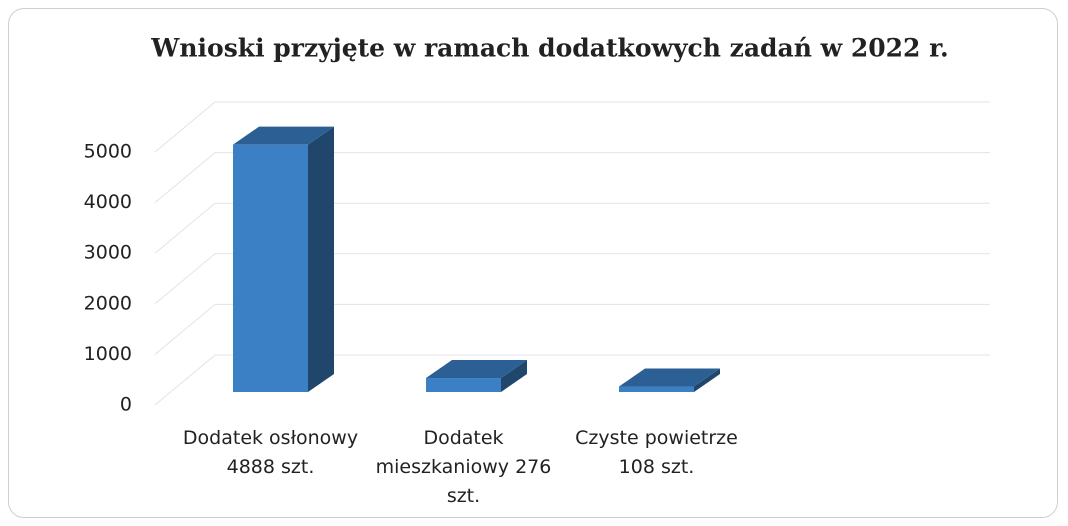 The image size is (1068, 526). I want to click on x-tick-label: Dodatek mieszkaniowy 276 szt., so click(463, 467).